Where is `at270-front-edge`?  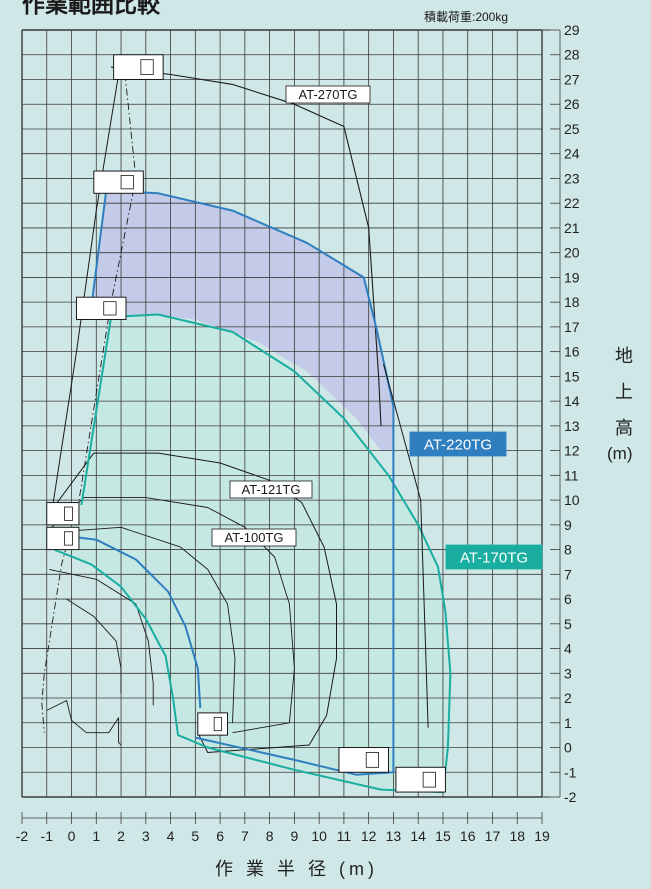
at270-front-edge is located at coordinates (406, 545).